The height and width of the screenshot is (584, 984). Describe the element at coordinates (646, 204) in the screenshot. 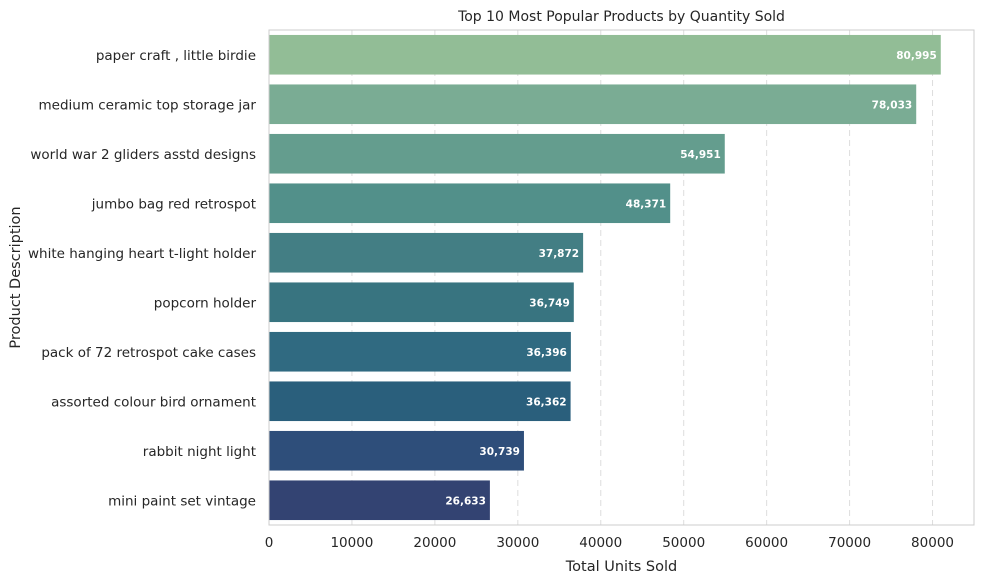

I see `bar-value-label: 48,371` at that location.